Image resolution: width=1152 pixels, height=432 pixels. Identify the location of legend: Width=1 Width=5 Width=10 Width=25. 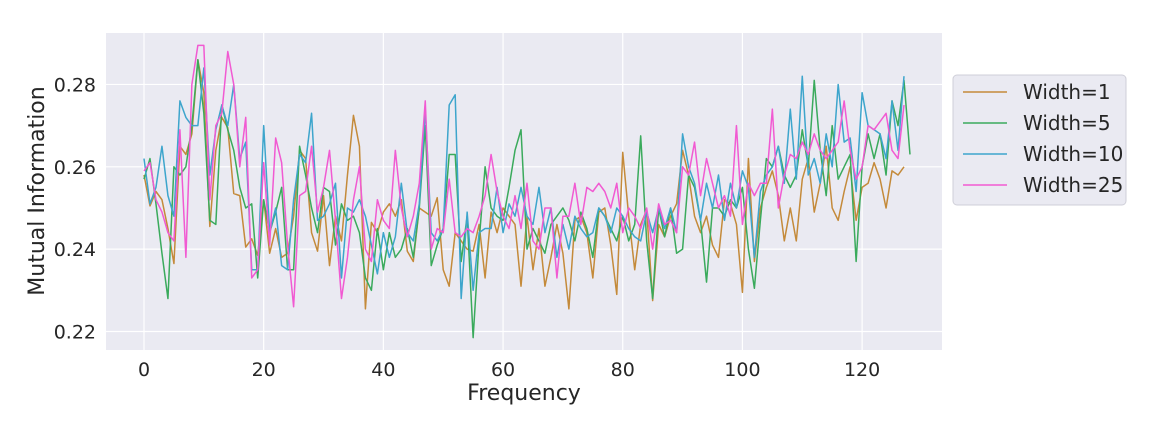
(1039, 140).